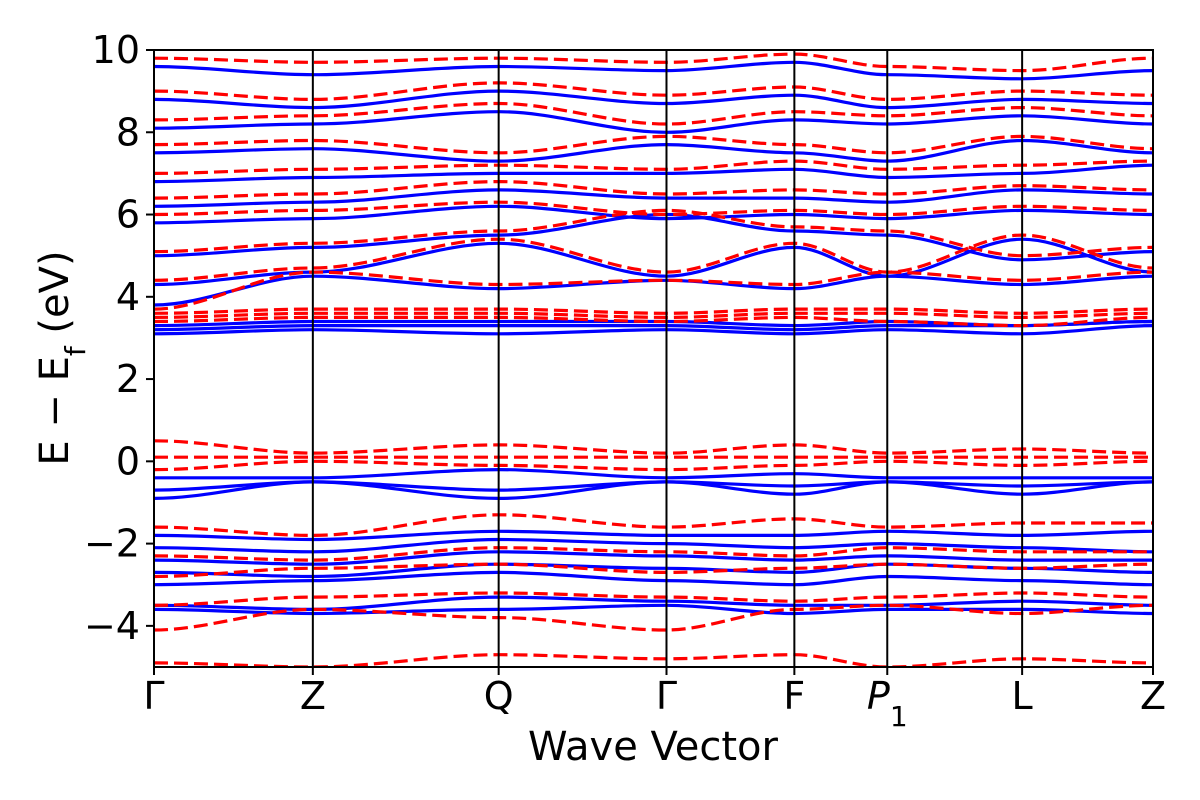 The width and height of the screenshot is (1200, 800). What do you see at coordinates (55, 298) in the screenshot?
I see `y-axis-title-unit: (eV)` at bounding box center [55, 298].